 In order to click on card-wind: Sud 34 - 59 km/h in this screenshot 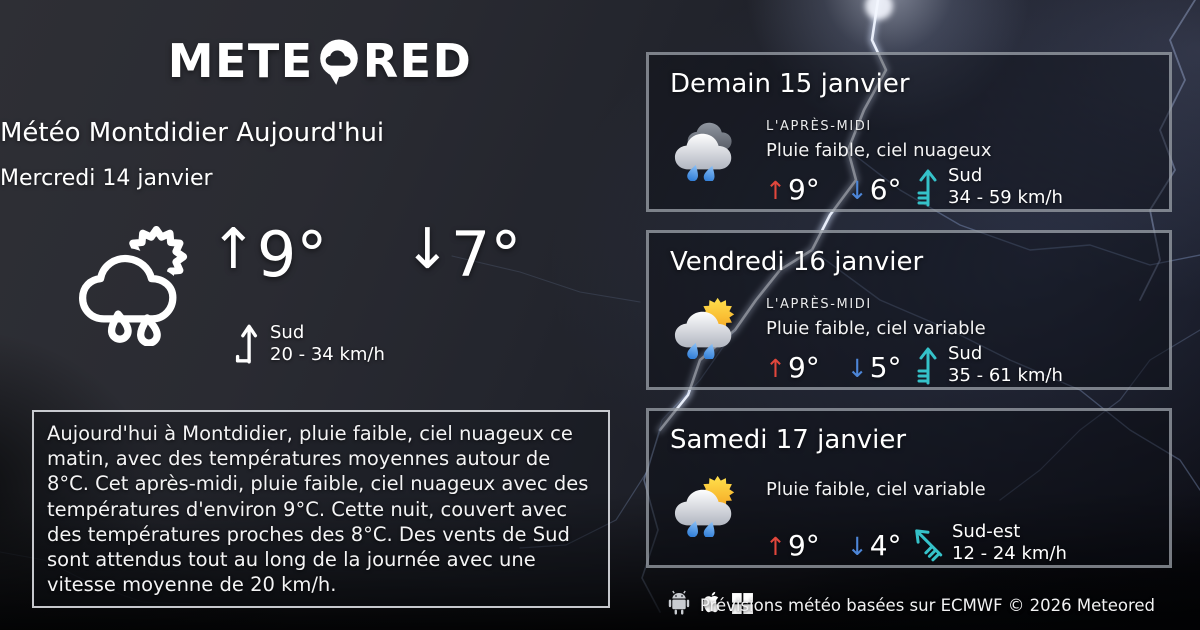, I will do `click(988, 187)`.